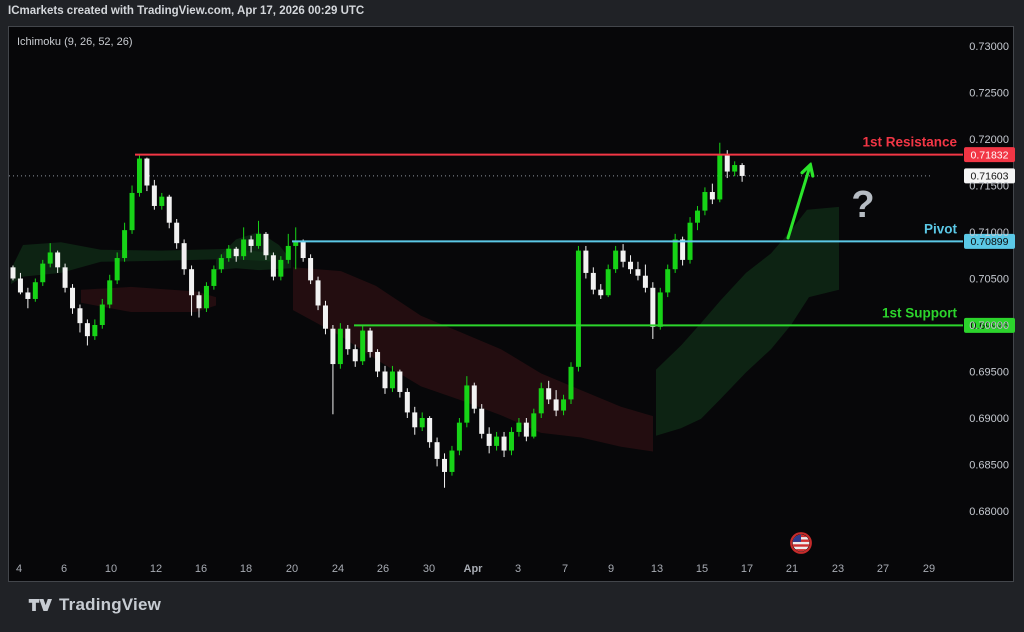 The width and height of the screenshot is (1024, 632). What do you see at coordinates (518, 569) in the screenshot?
I see `time-tick: 3` at bounding box center [518, 569].